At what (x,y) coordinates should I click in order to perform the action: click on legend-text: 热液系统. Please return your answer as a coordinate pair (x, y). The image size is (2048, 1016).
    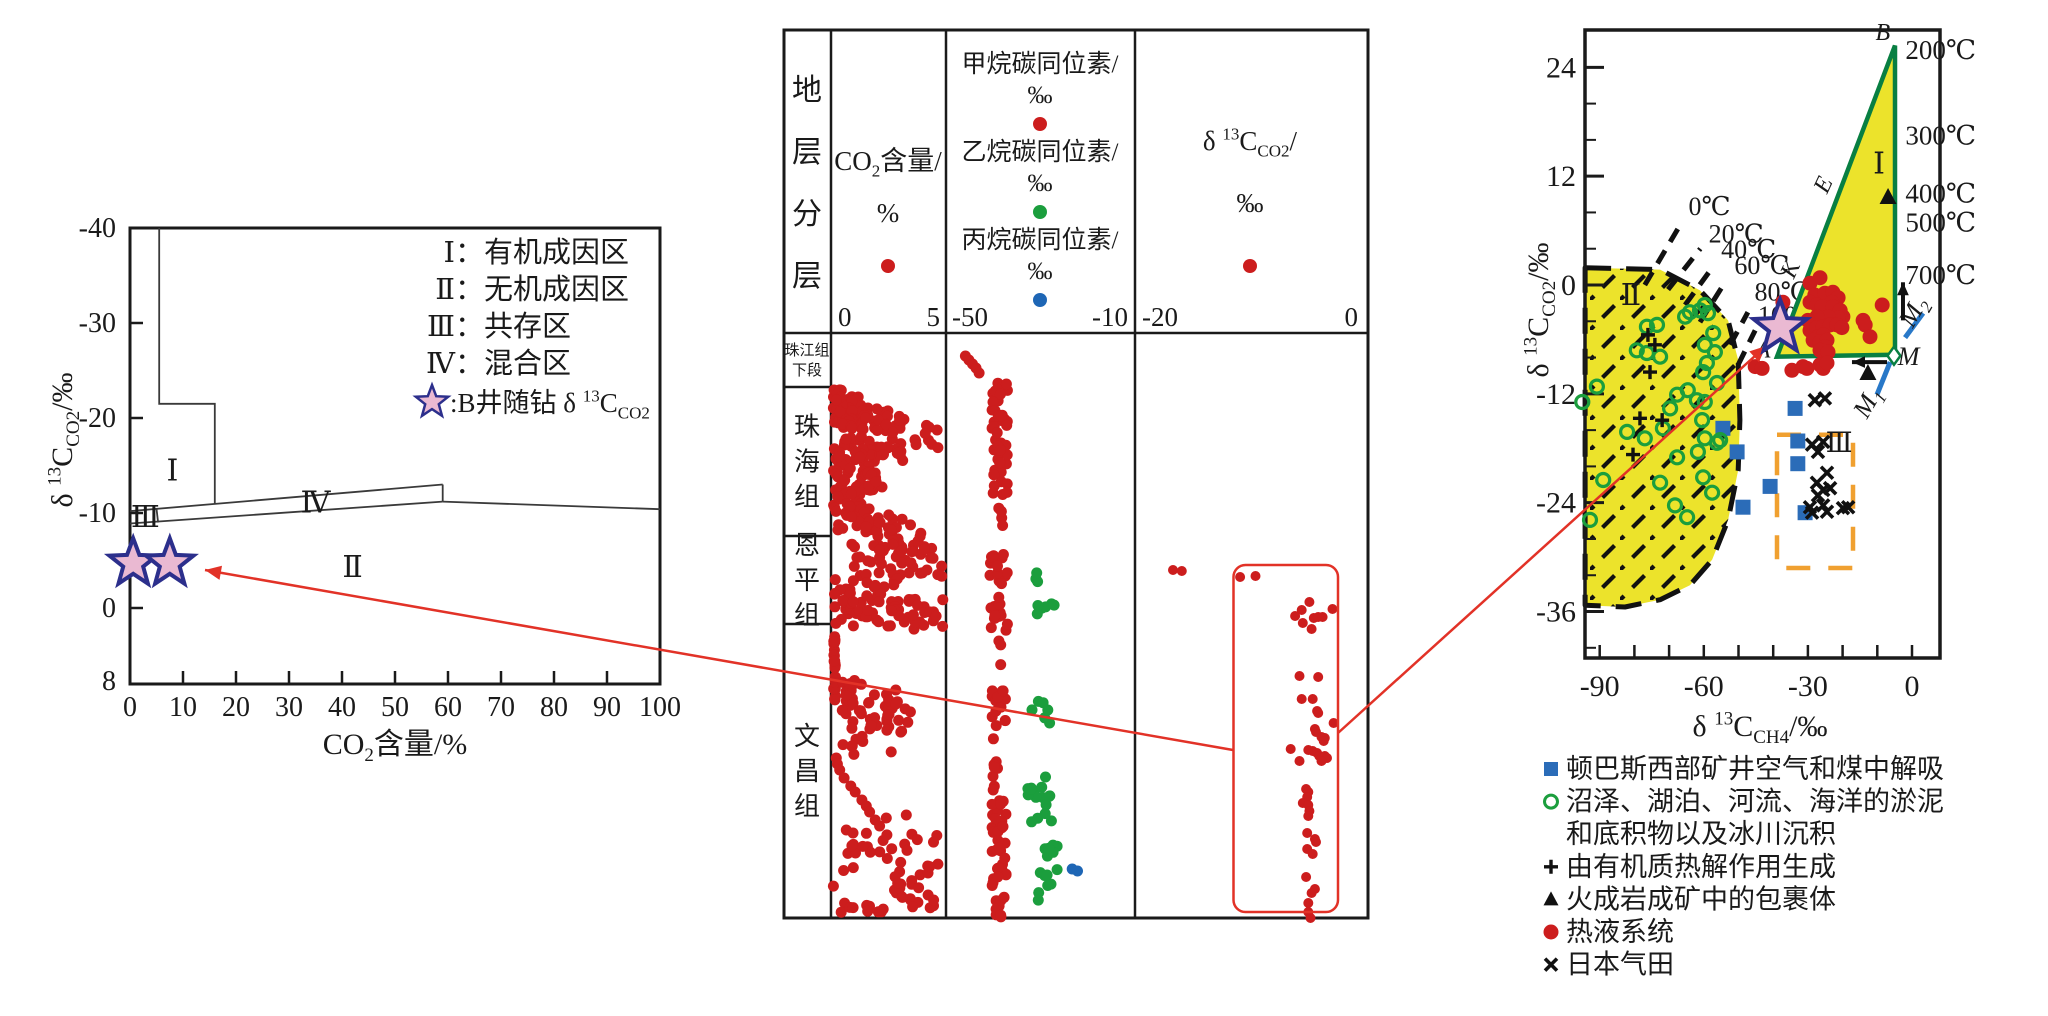
    Looking at the image, I should click on (1620, 932).